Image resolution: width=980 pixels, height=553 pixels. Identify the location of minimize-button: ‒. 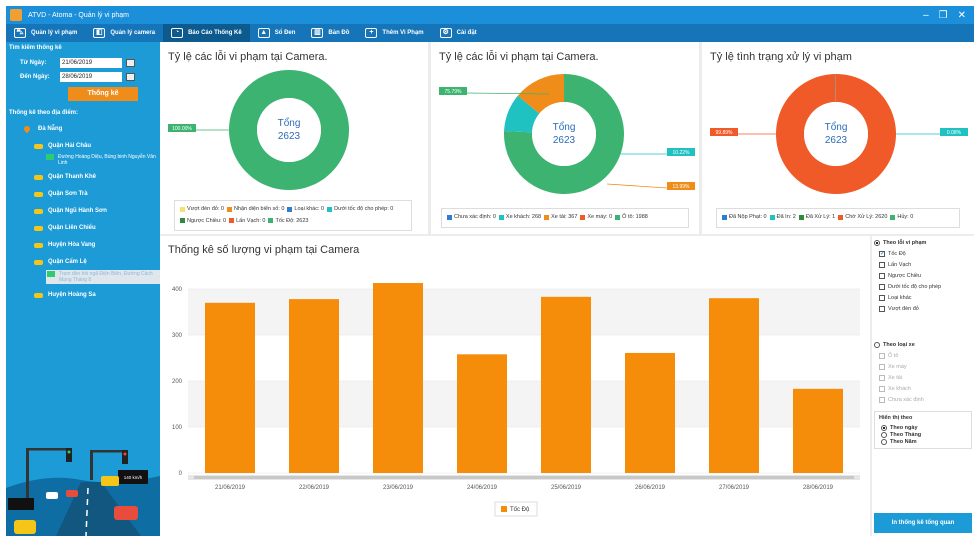
(926, 15).